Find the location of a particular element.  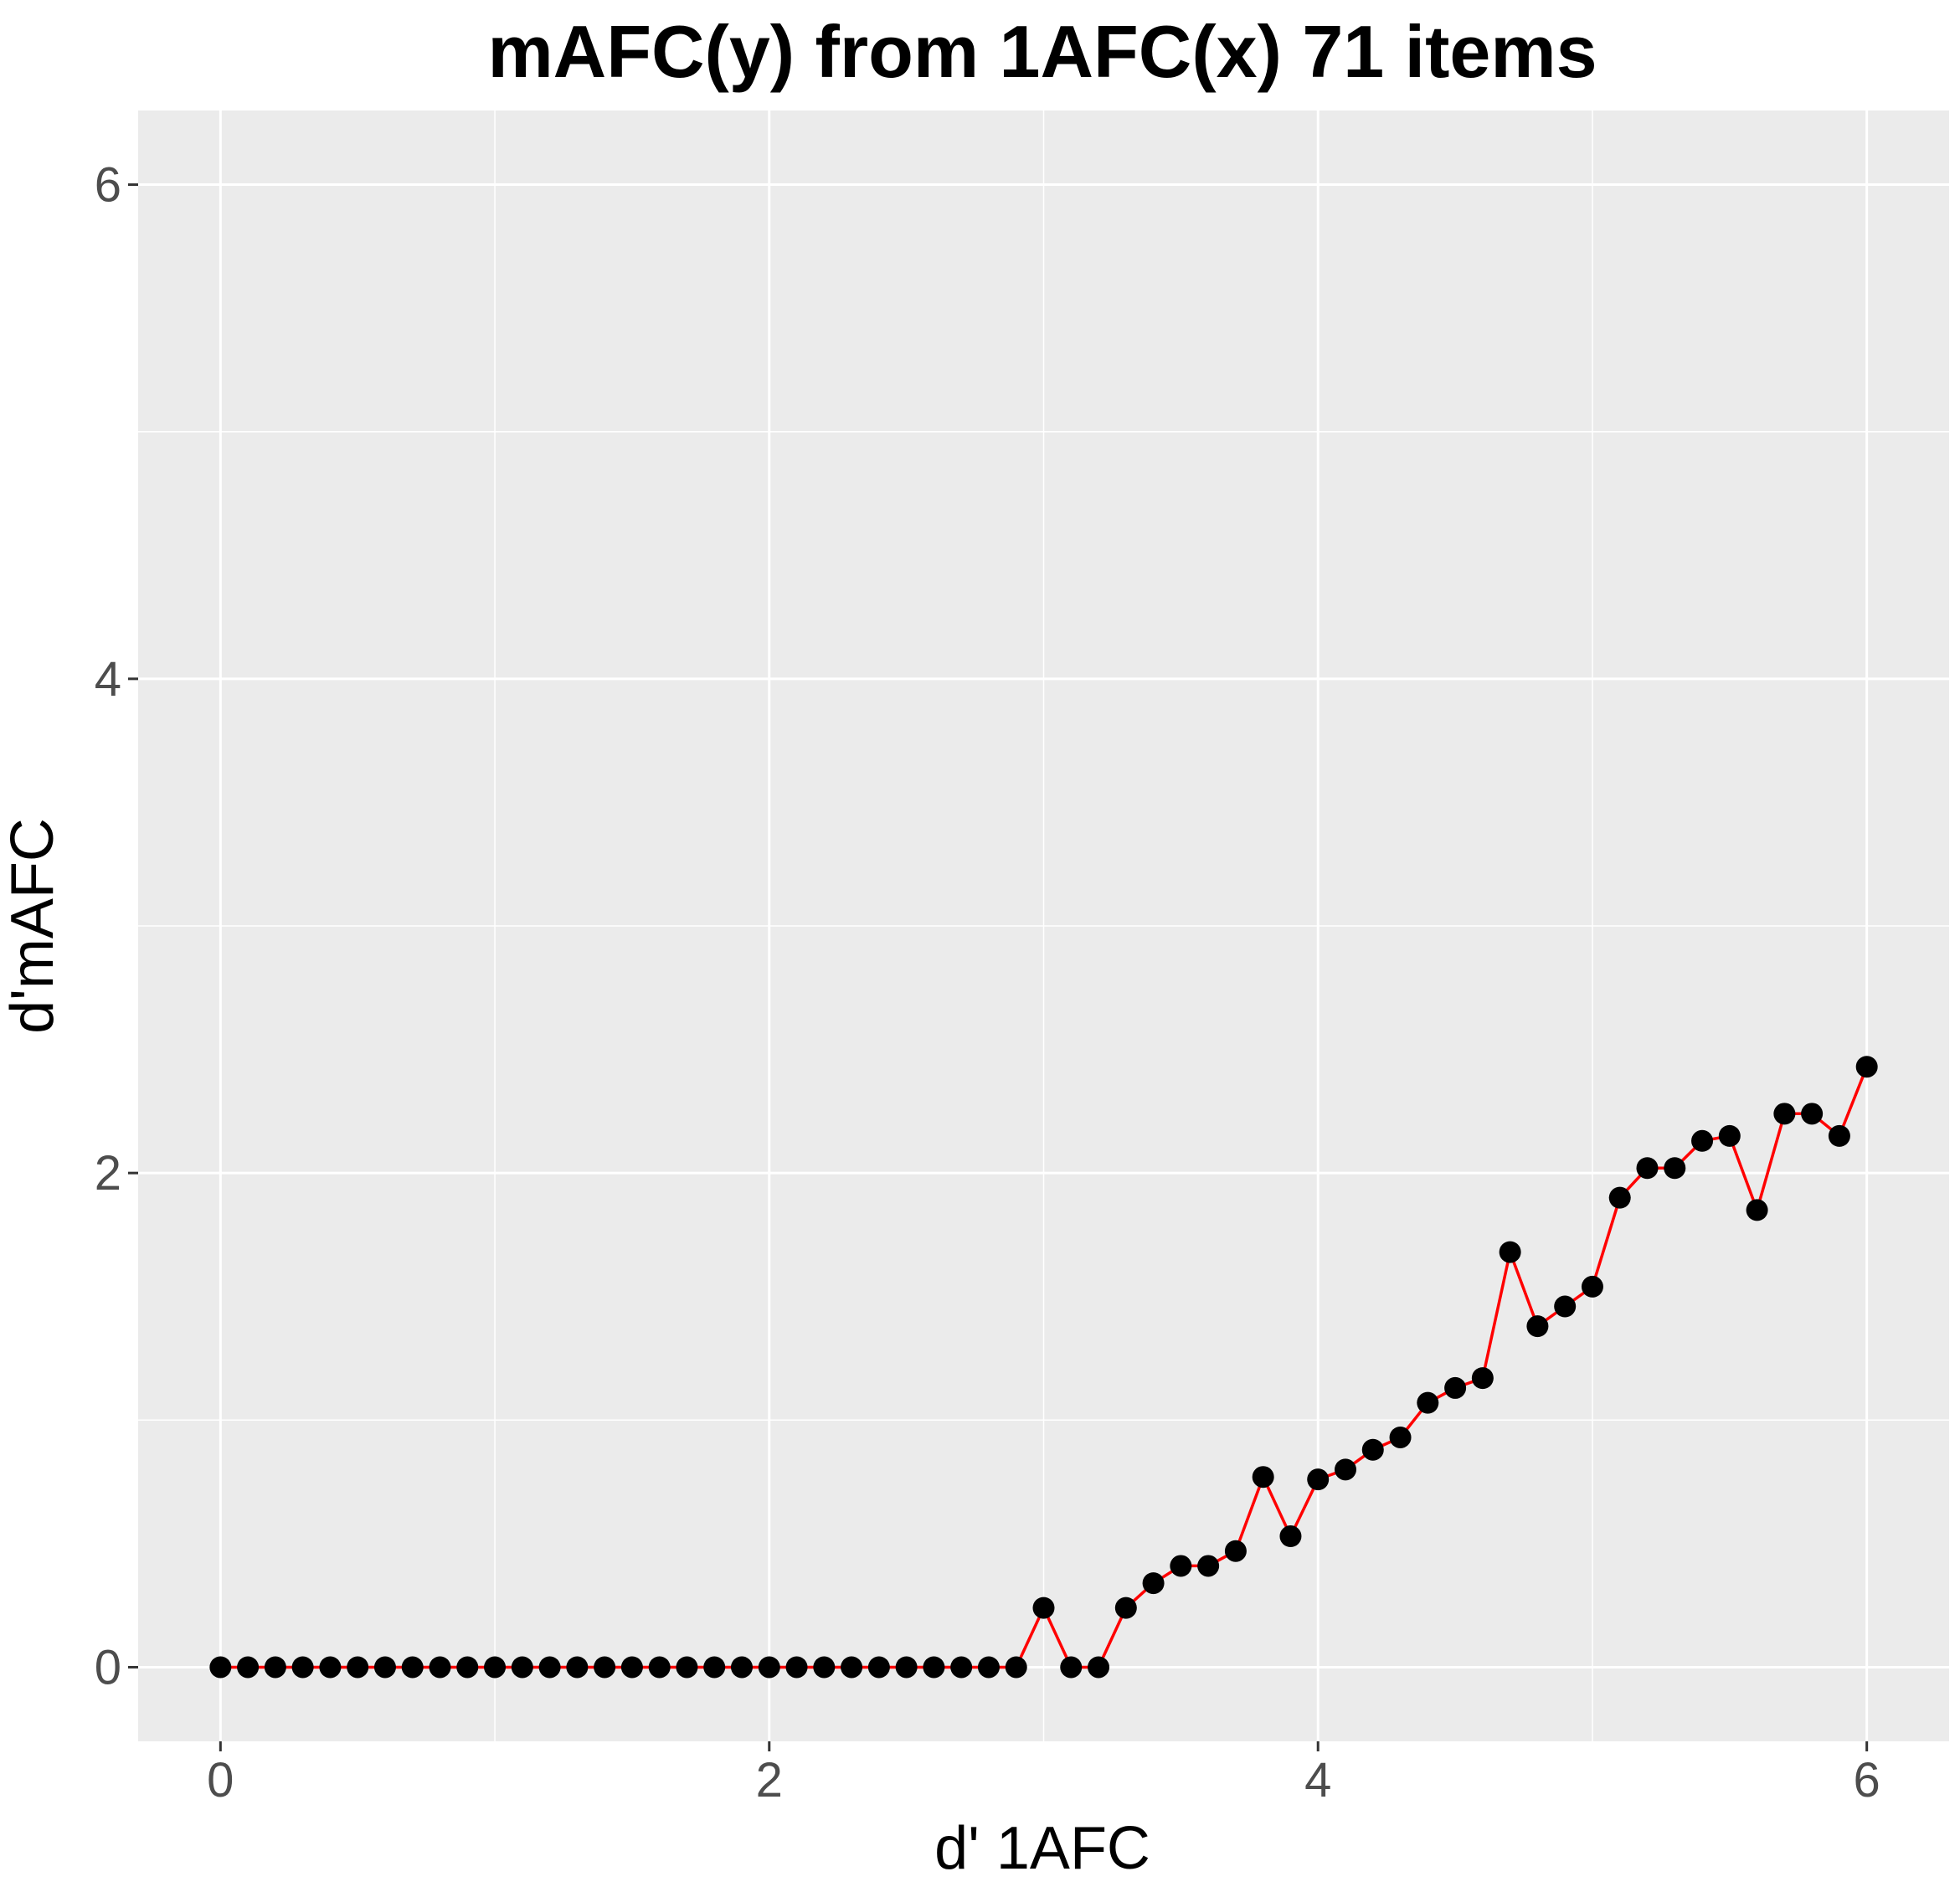

x-tick-label: 6 is located at coordinates (1867, 1780).